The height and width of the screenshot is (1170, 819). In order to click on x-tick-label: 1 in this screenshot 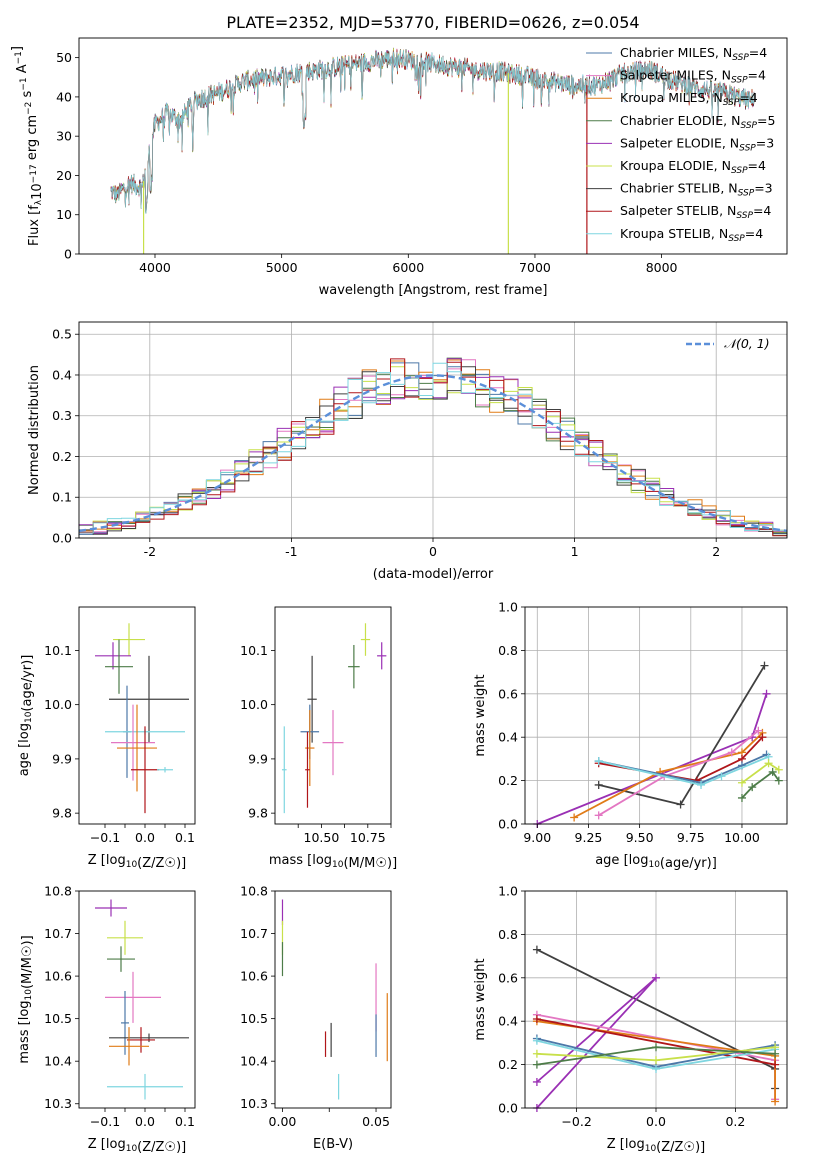, I will do `click(575, 551)`.